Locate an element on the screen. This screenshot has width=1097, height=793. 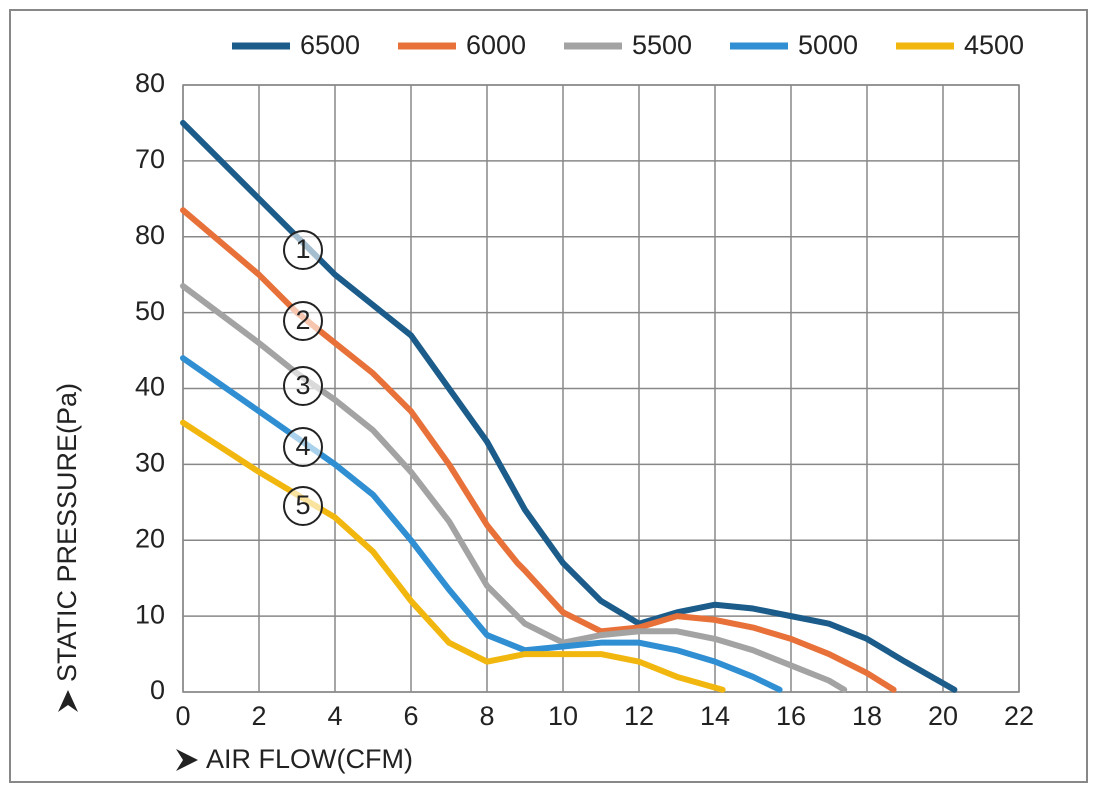
x-tick-label: 6 is located at coordinates (410, 716).